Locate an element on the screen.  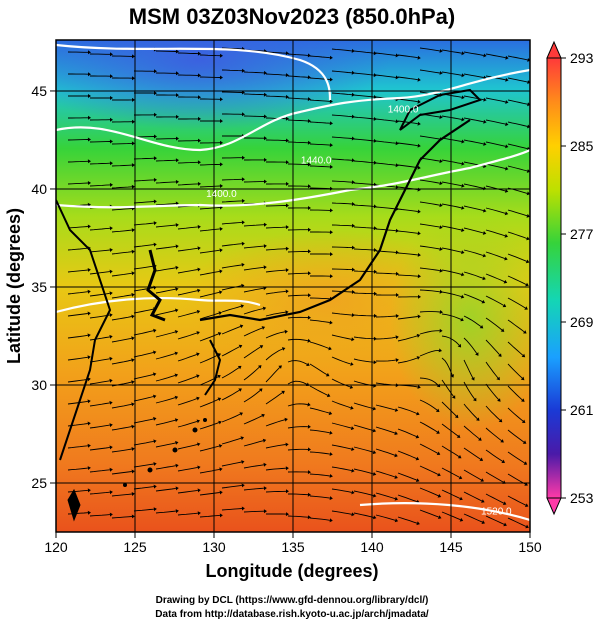
x-tick-label: 140 is located at coordinates (372, 547).